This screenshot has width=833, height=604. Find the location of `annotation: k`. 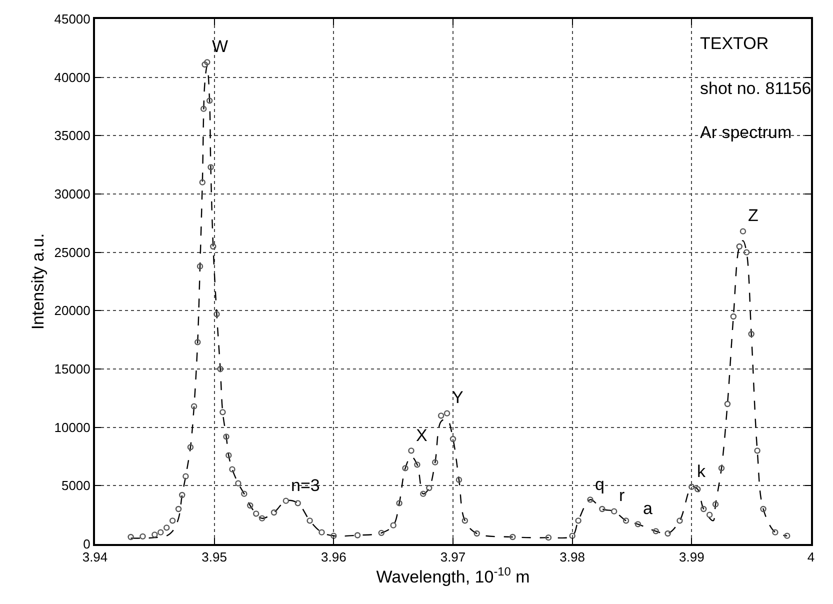

annotation: k is located at coordinates (701, 471).